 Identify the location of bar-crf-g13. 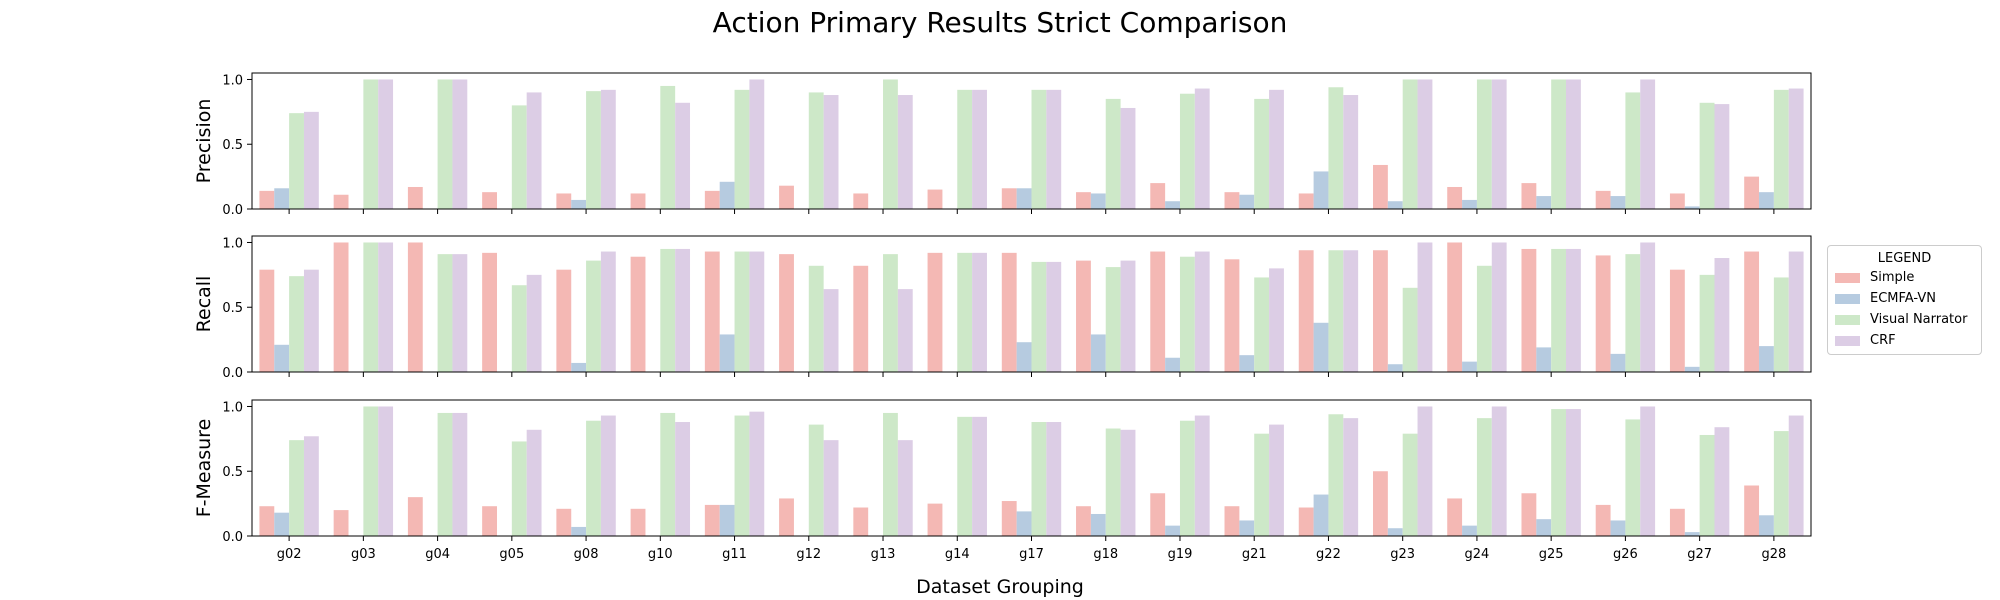
(905, 330).